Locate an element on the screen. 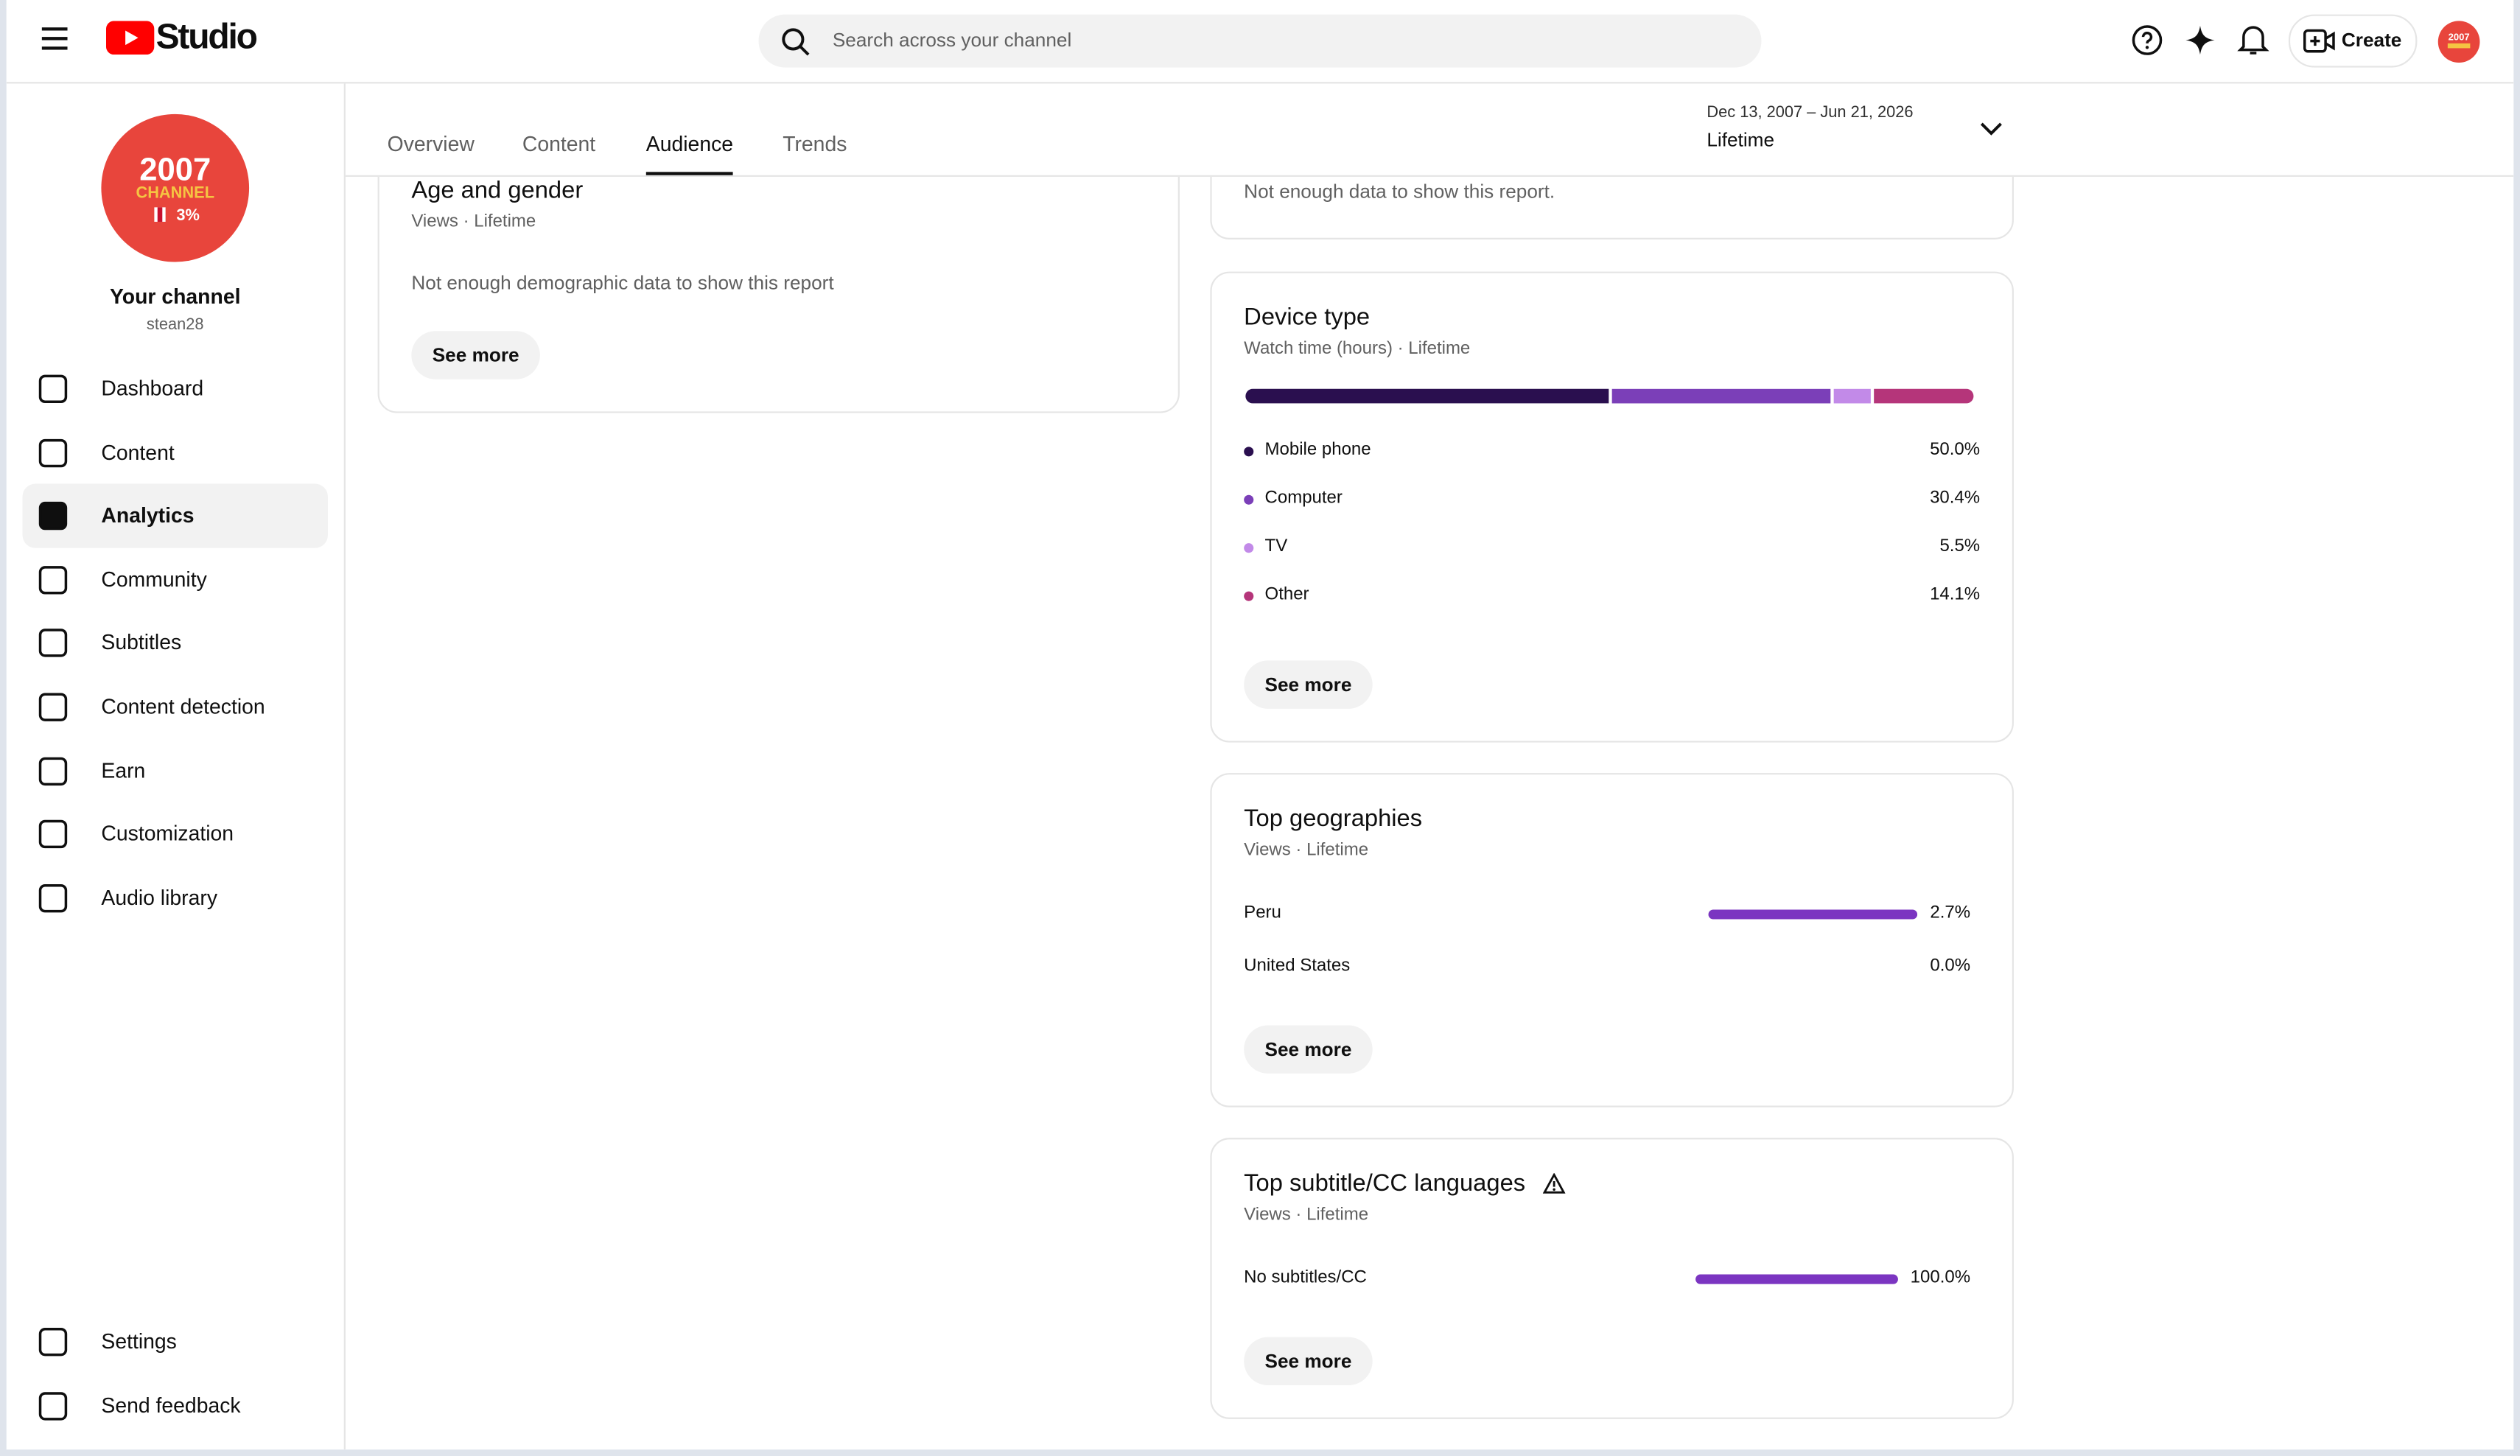 The height and width of the screenshot is (1456, 2520). channel-avatar: 2007 CHANNEL 3% is located at coordinates (175, 188).